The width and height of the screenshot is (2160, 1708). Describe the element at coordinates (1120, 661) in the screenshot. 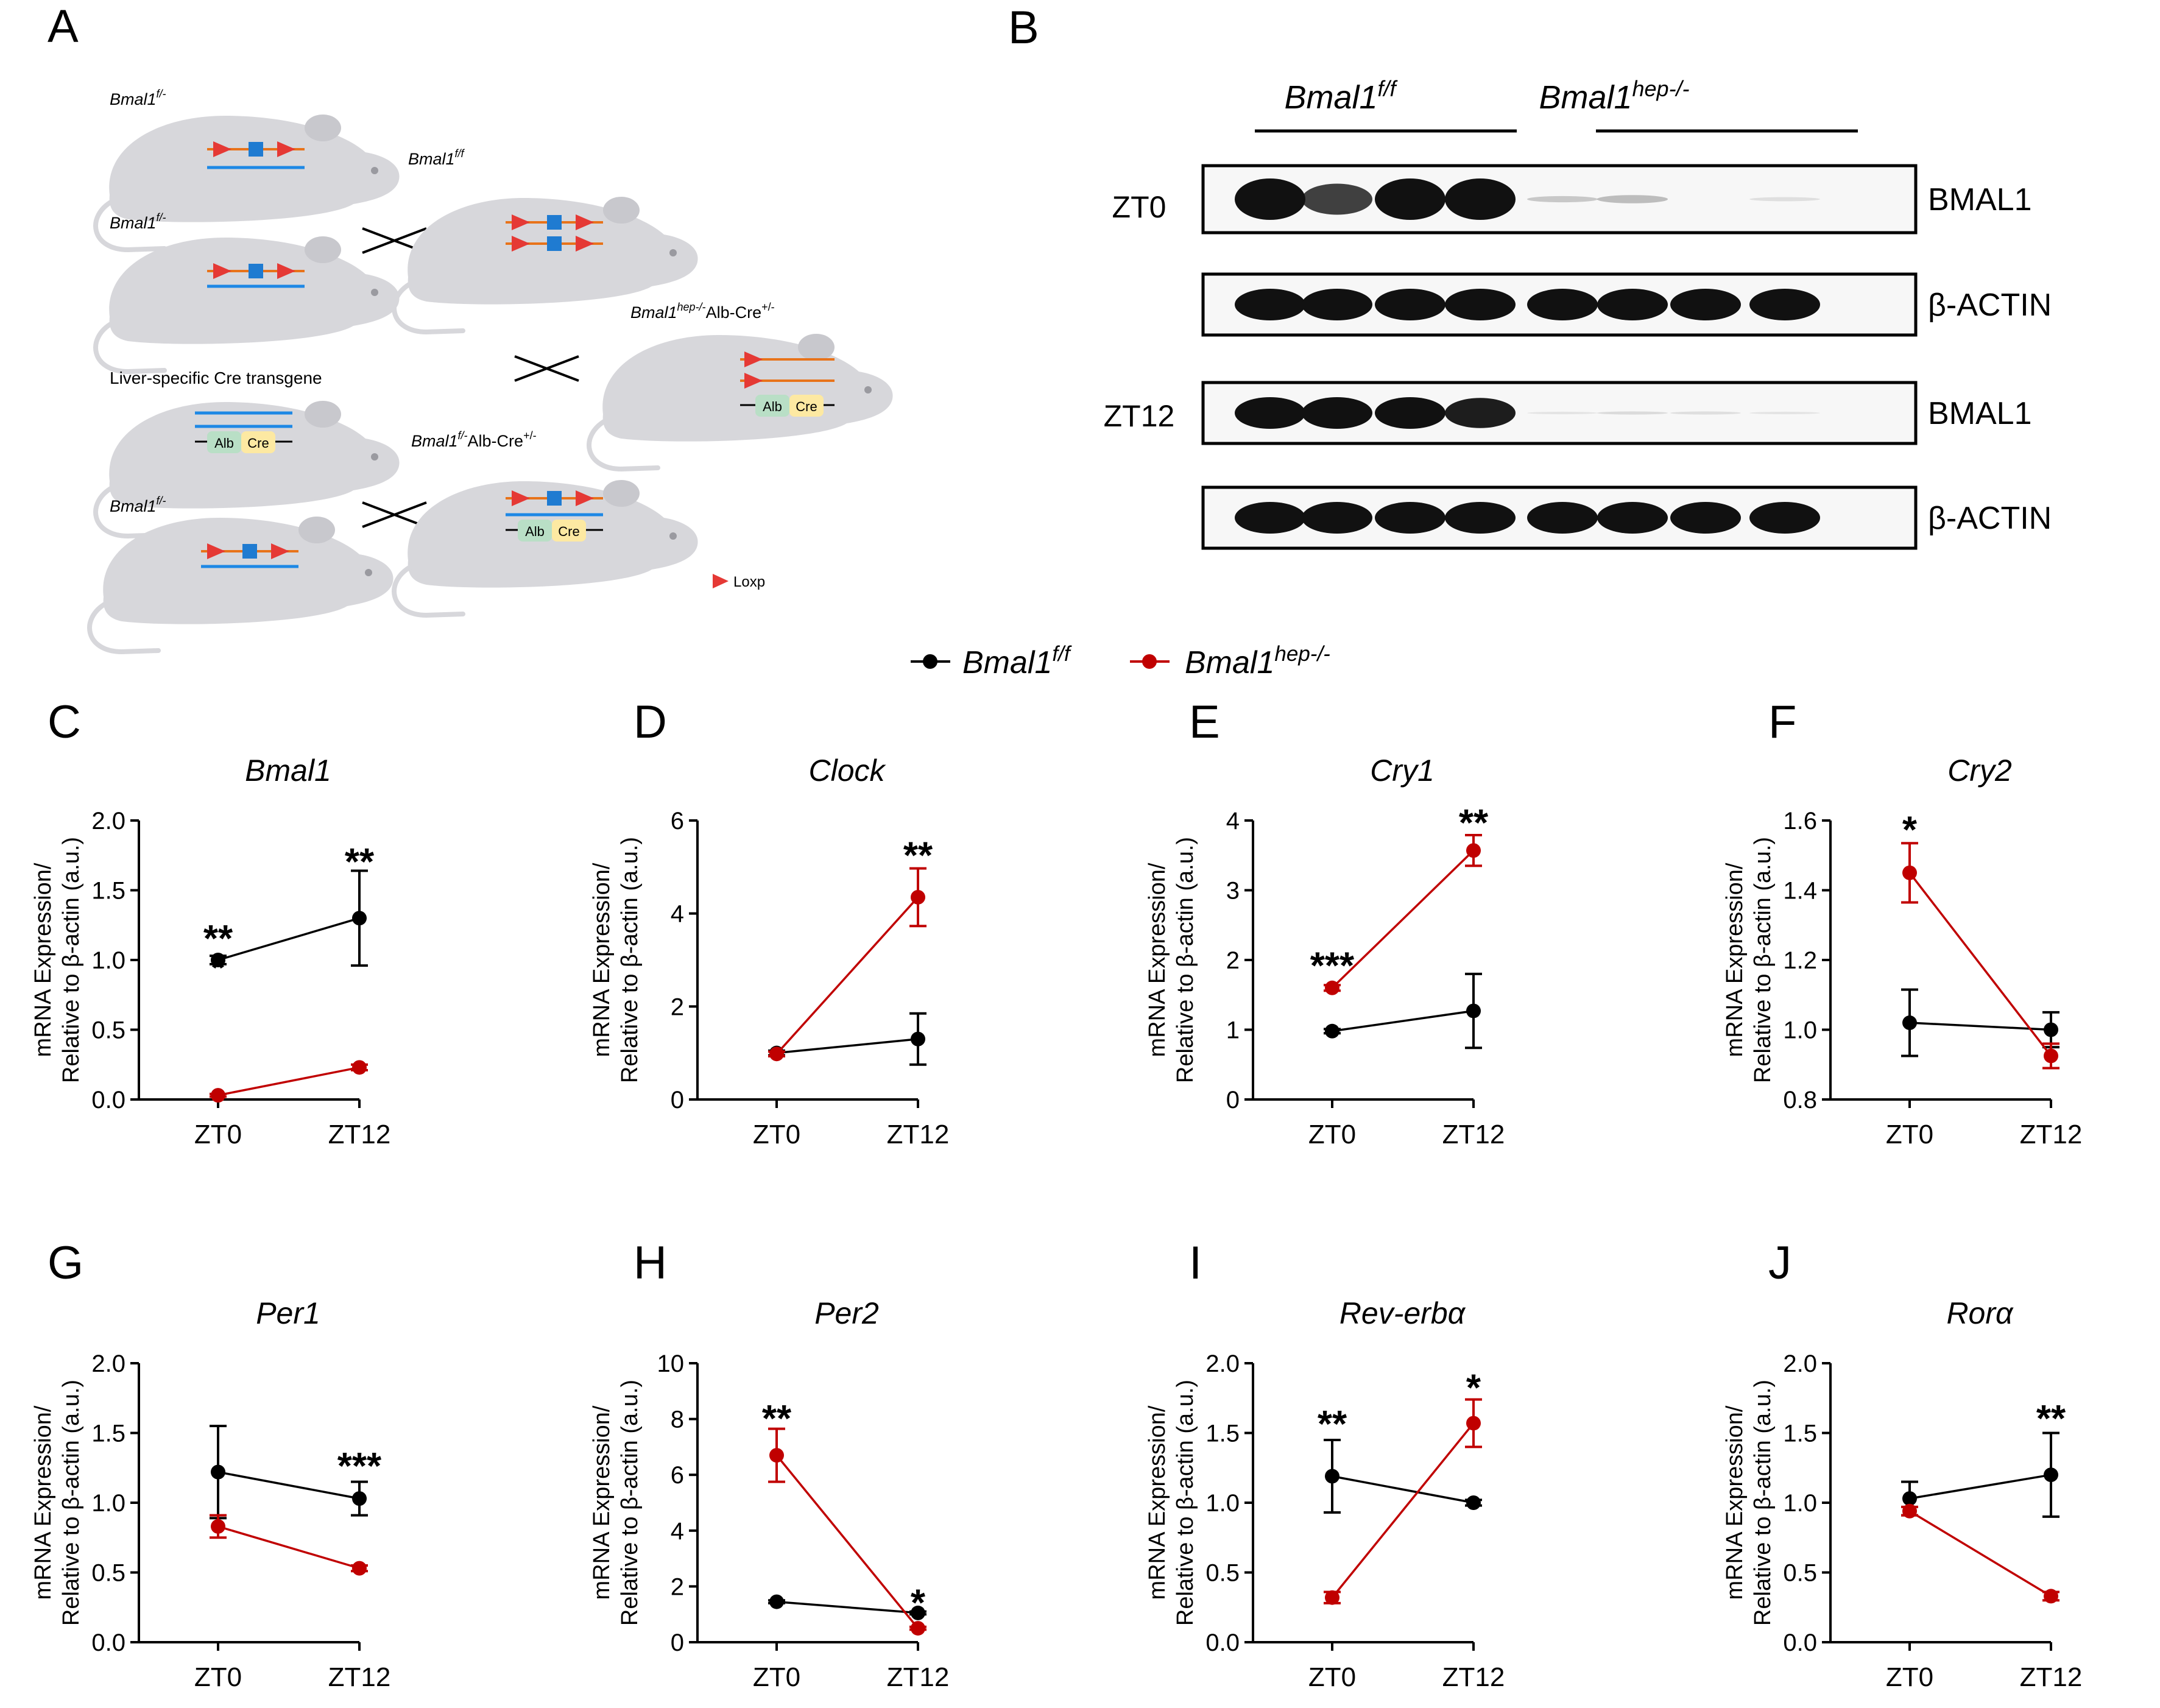

I see `chart-legend: Bmal1f/f Bmal1hep-/-` at that location.